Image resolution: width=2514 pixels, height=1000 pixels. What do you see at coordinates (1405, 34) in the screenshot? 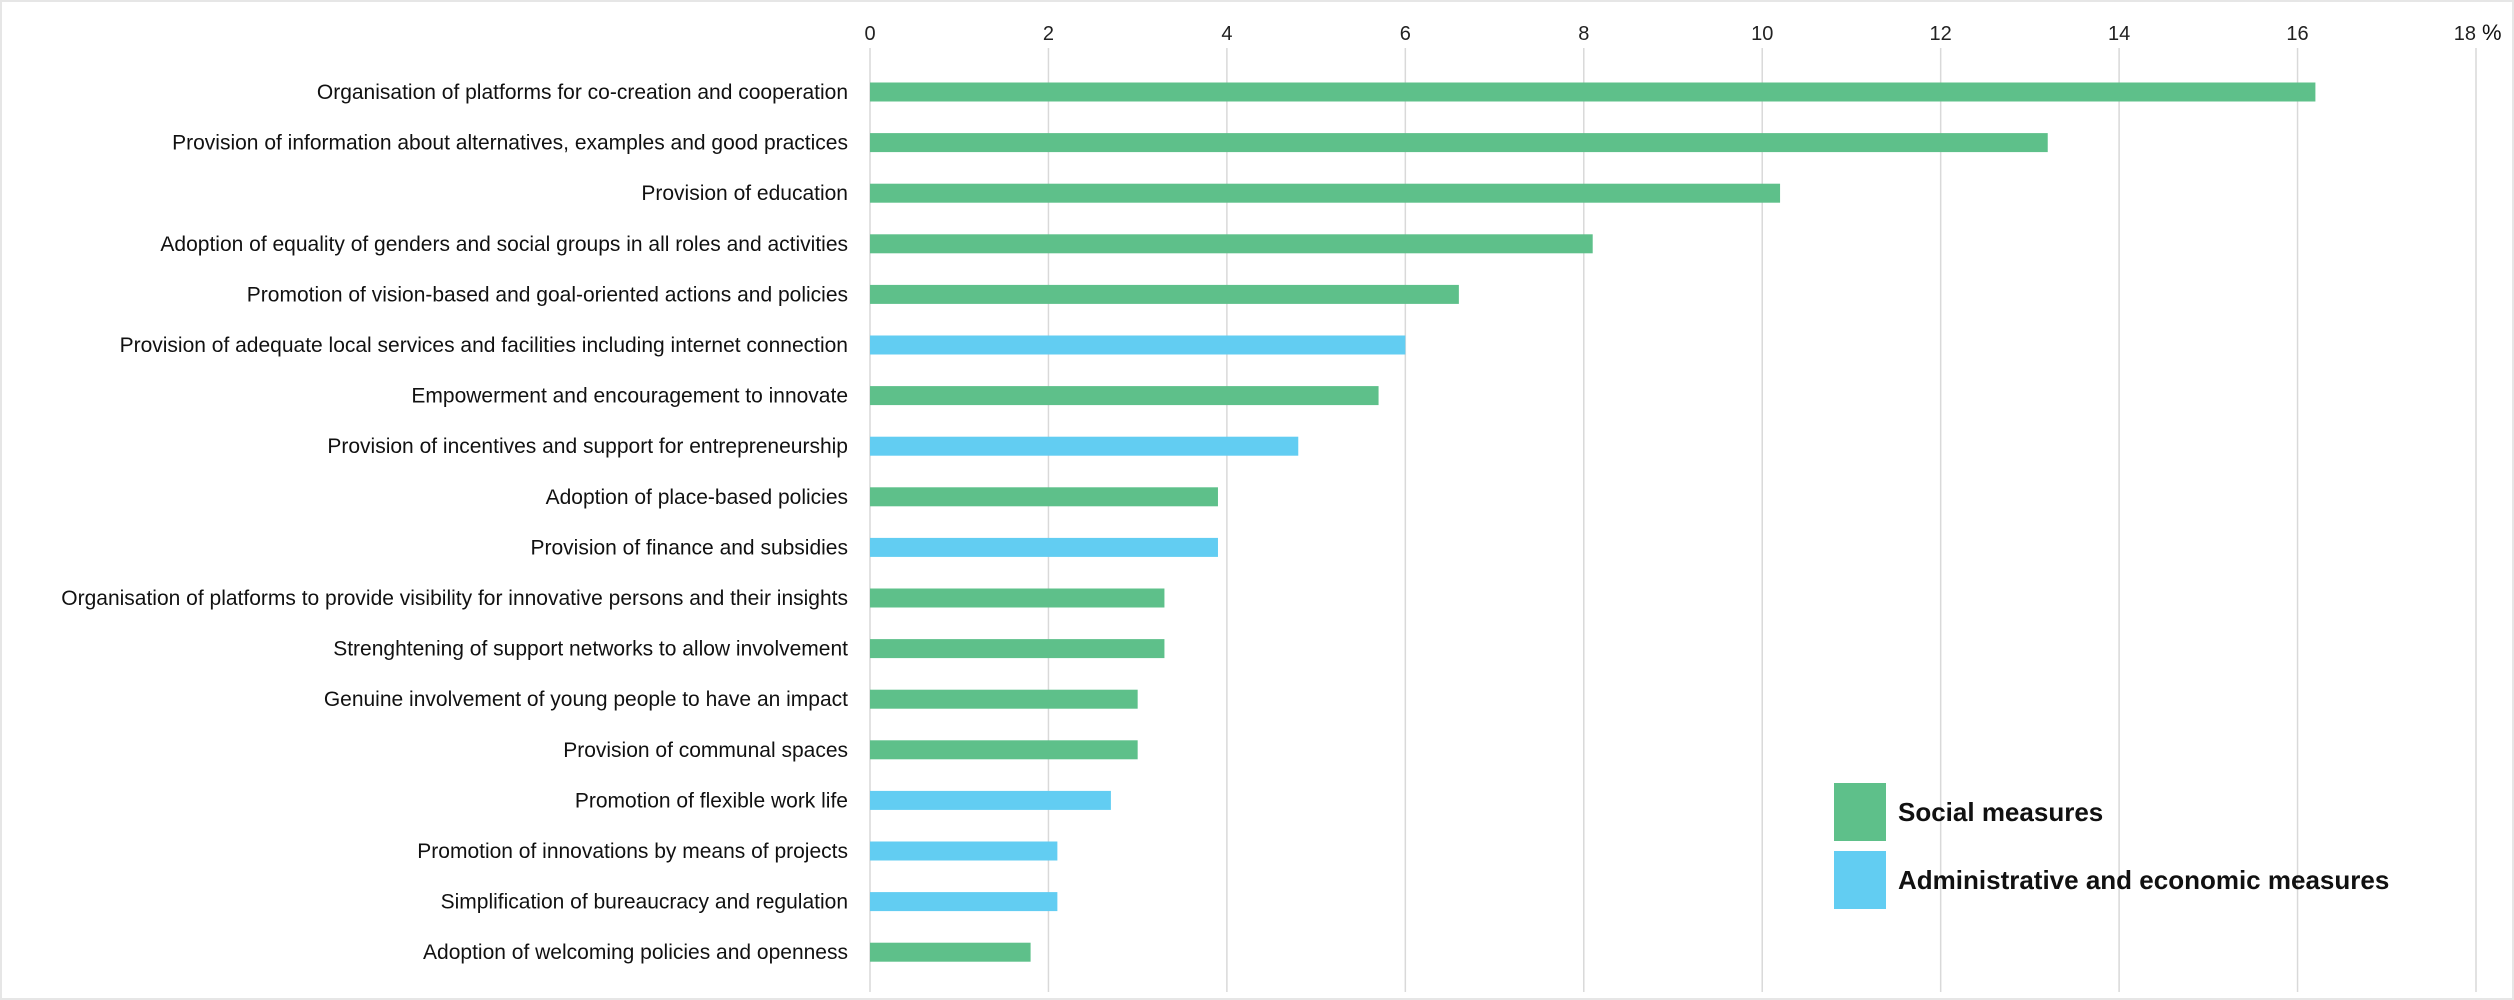
I see `x-tick-label: 6` at bounding box center [1405, 34].